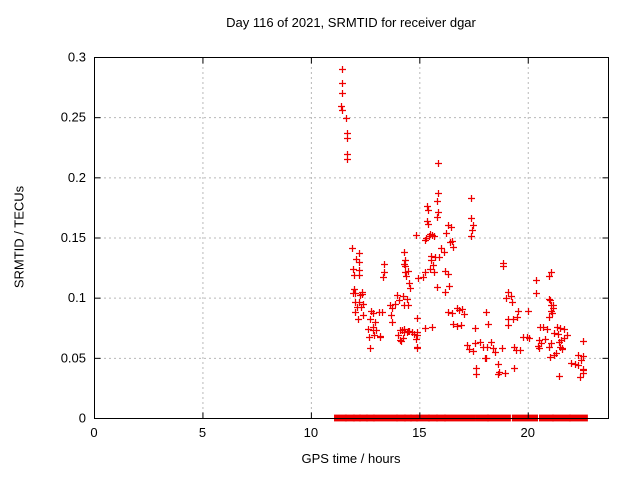  What do you see at coordinates (419, 432) in the screenshot?
I see `x-tick-label: 15` at bounding box center [419, 432].